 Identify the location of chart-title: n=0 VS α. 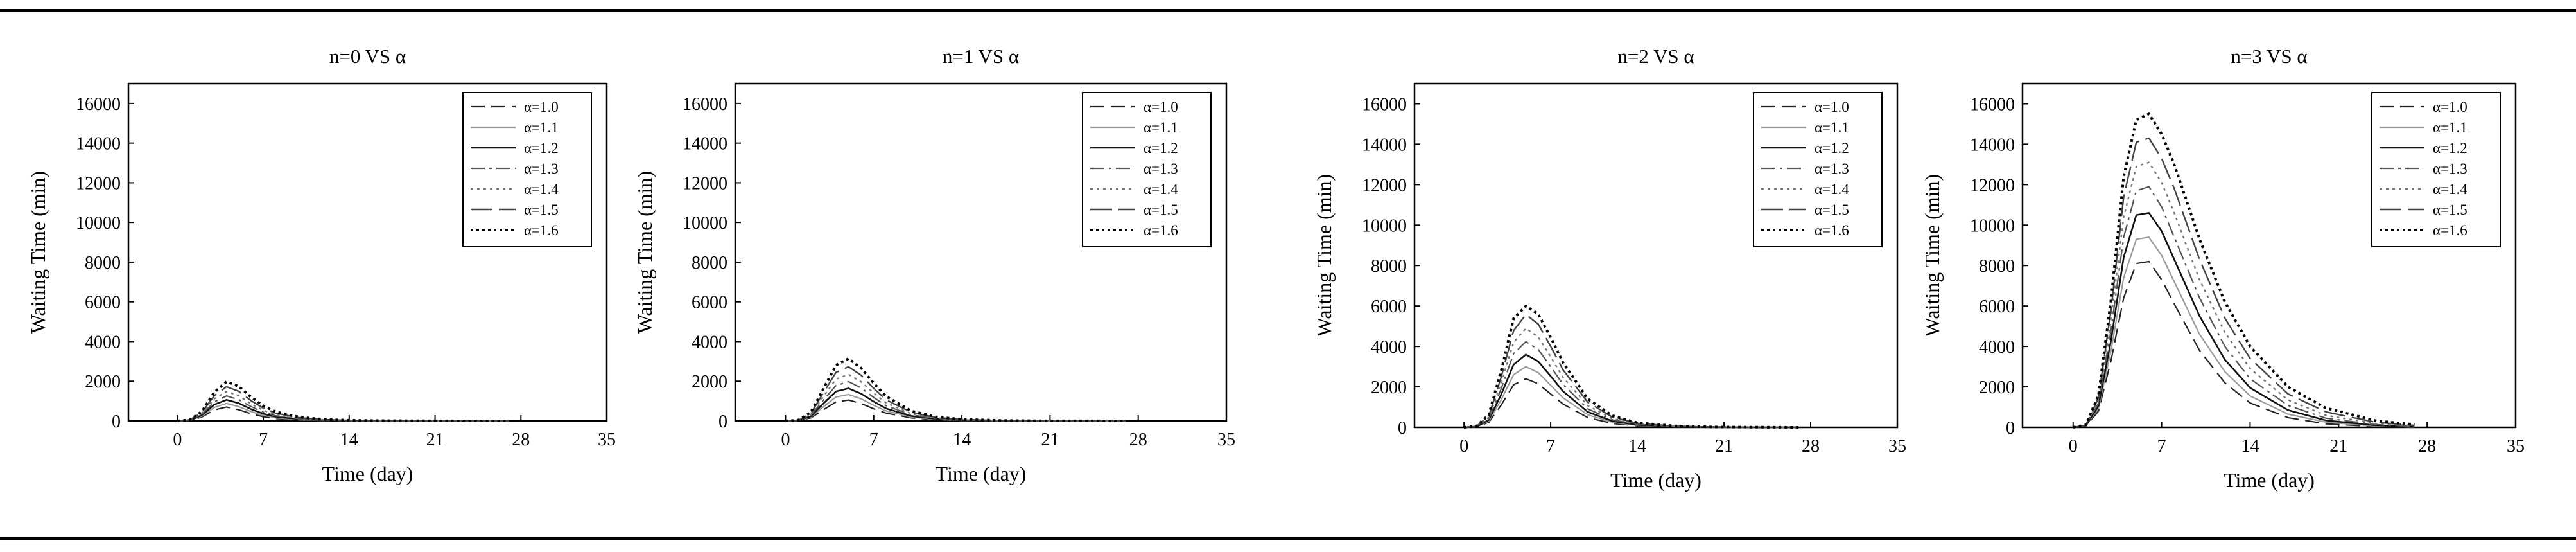
(367, 56).